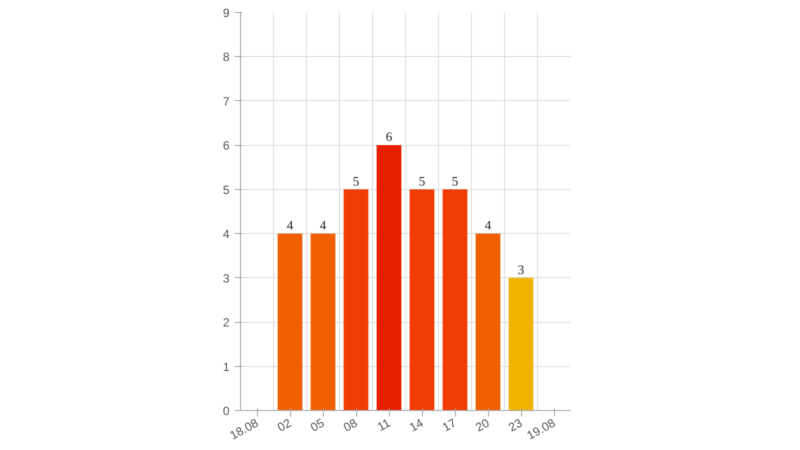  I want to click on x-tick-label: 17, so click(449, 425).